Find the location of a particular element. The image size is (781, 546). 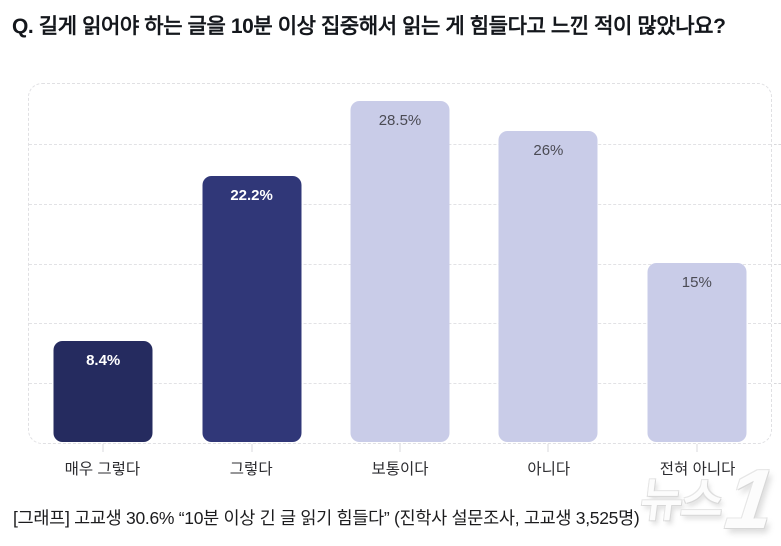

x-axis-label: 보통이다 is located at coordinates (400, 469).